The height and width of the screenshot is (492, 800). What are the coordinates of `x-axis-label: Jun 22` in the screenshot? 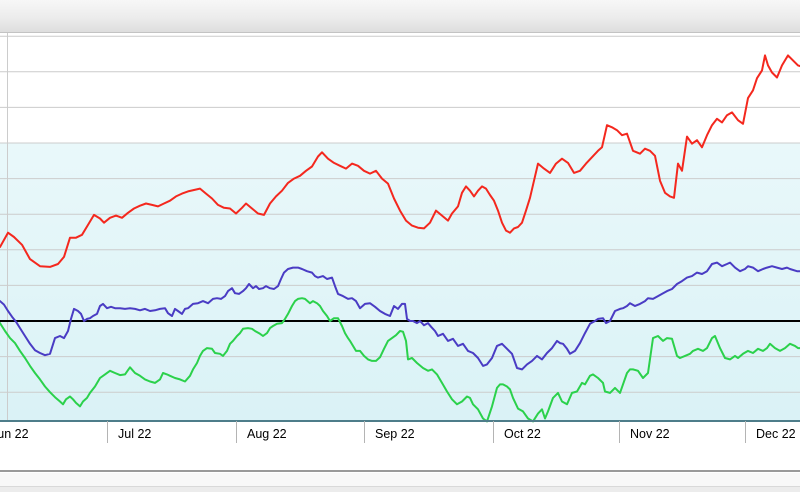 It's located at (14, 434).